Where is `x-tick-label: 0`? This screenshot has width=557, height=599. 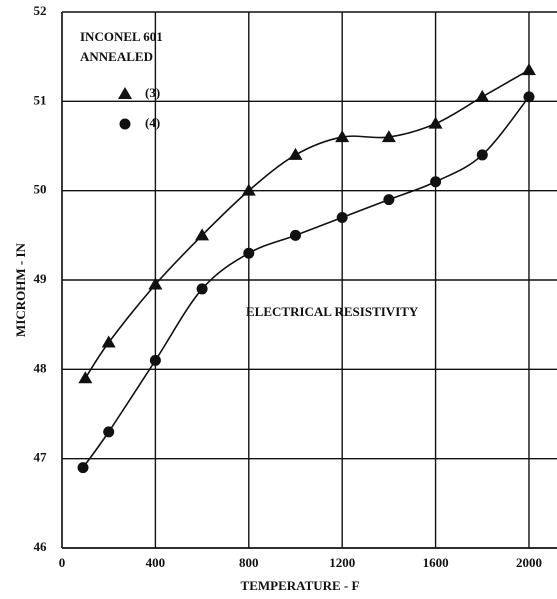 x-tick-label: 0 is located at coordinates (62, 562).